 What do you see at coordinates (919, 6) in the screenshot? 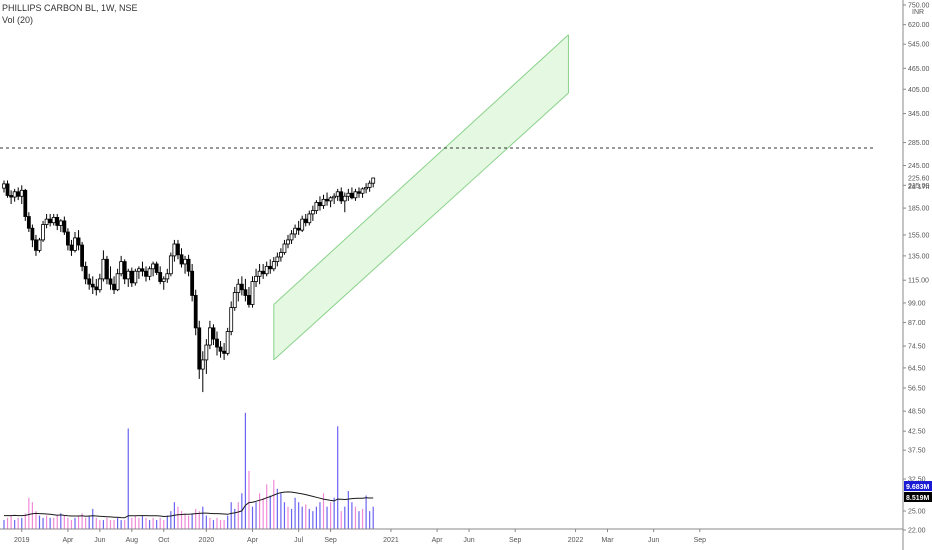
I see `price-tick-label: 750.00` at bounding box center [919, 6].